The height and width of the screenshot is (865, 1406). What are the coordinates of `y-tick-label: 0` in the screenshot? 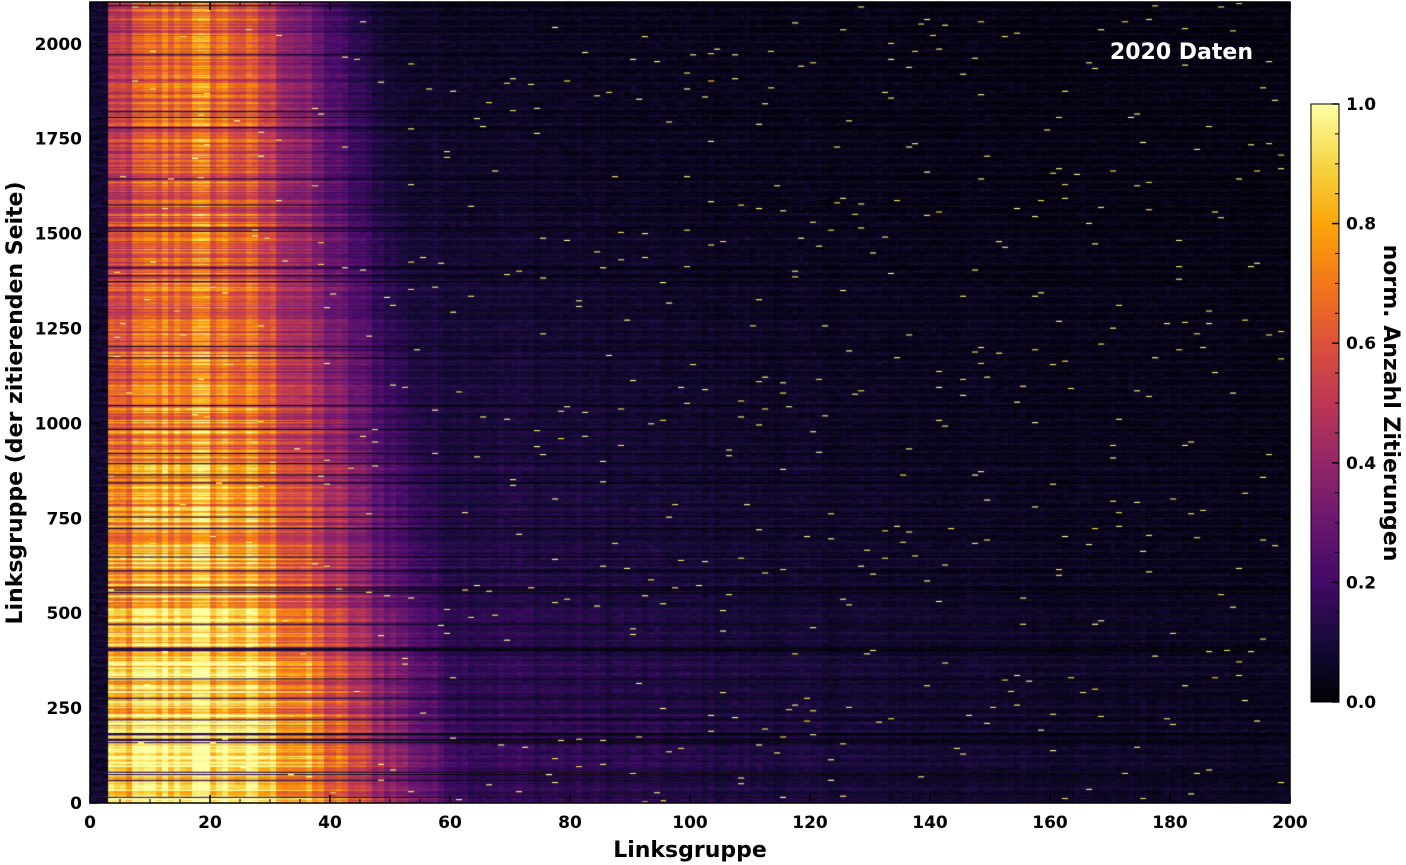 It's located at (76, 804).